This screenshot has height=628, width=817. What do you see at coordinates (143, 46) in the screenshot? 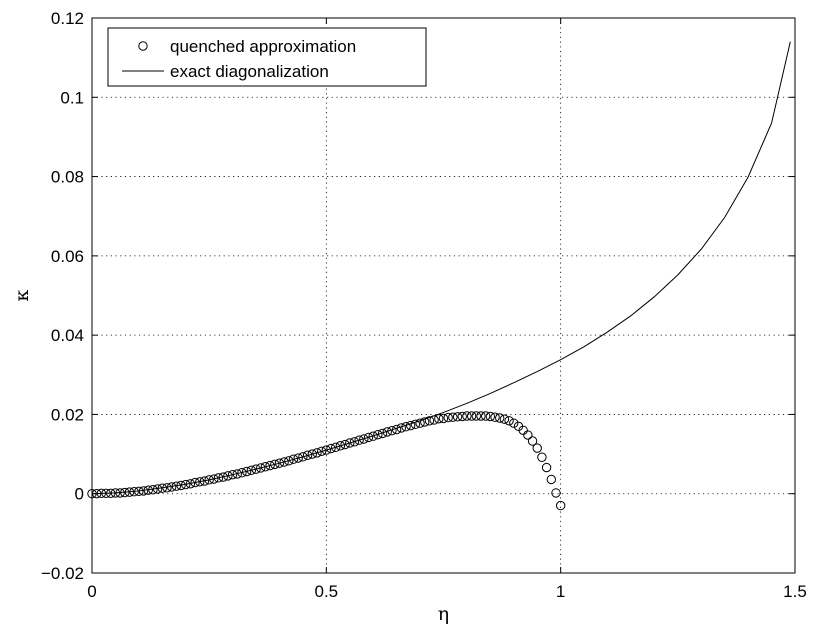
I see `legend-marker-circle` at bounding box center [143, 46].